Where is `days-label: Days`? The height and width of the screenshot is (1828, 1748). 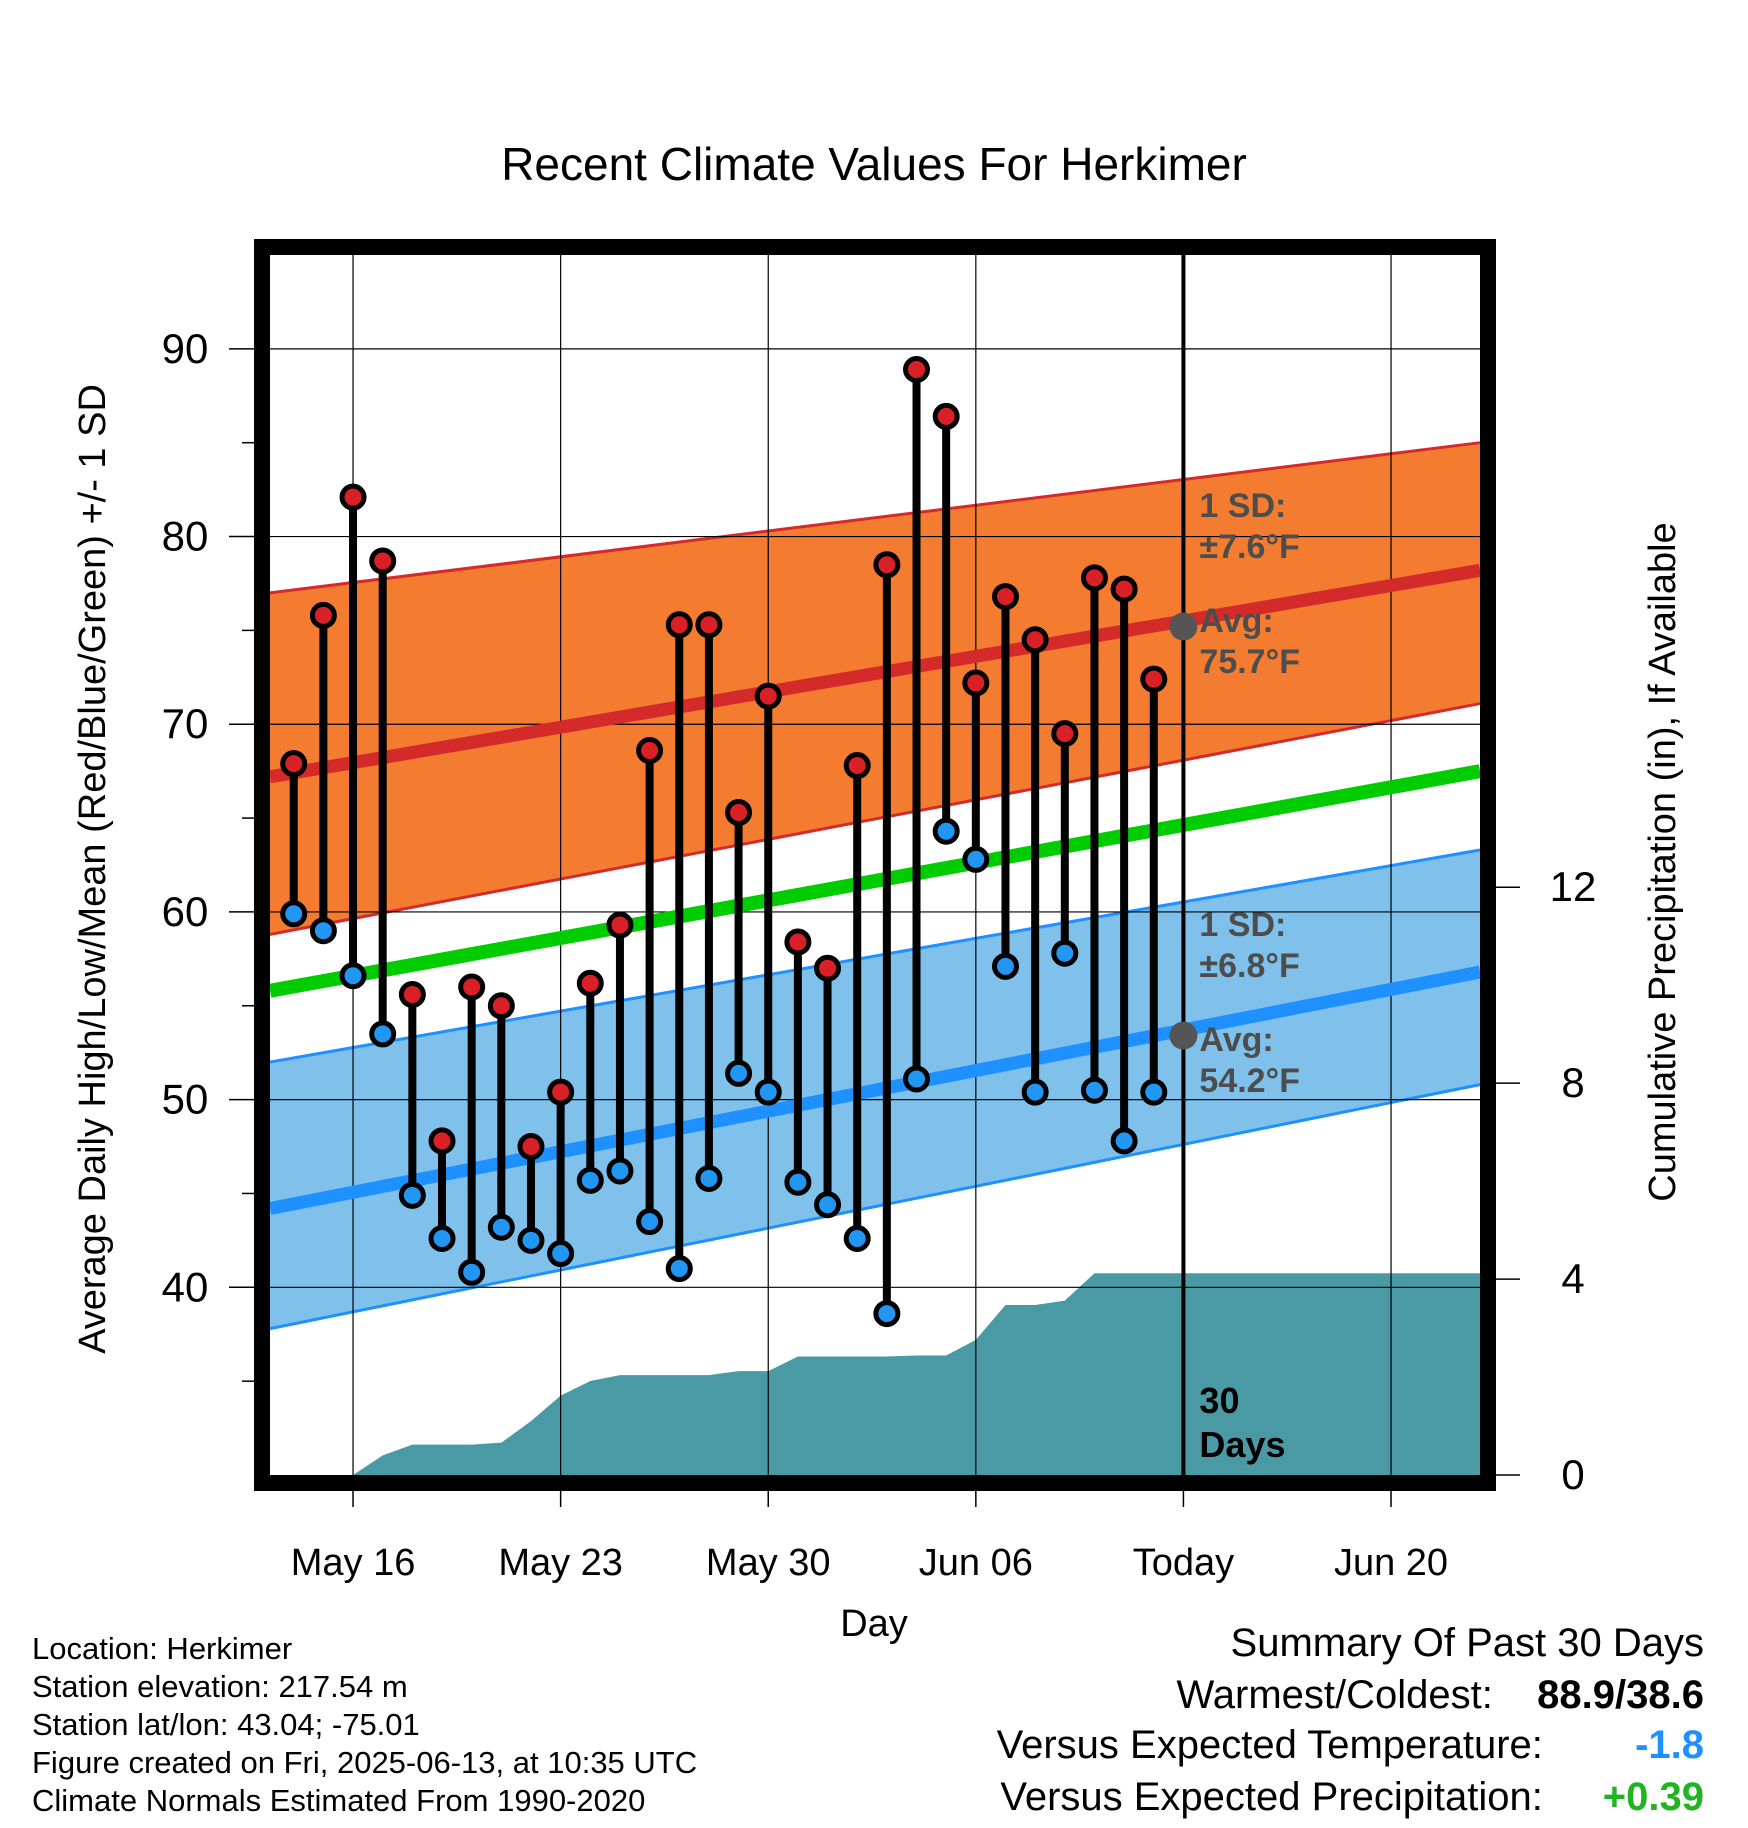 days-label: Days is located at coordinates (1242, 1444).